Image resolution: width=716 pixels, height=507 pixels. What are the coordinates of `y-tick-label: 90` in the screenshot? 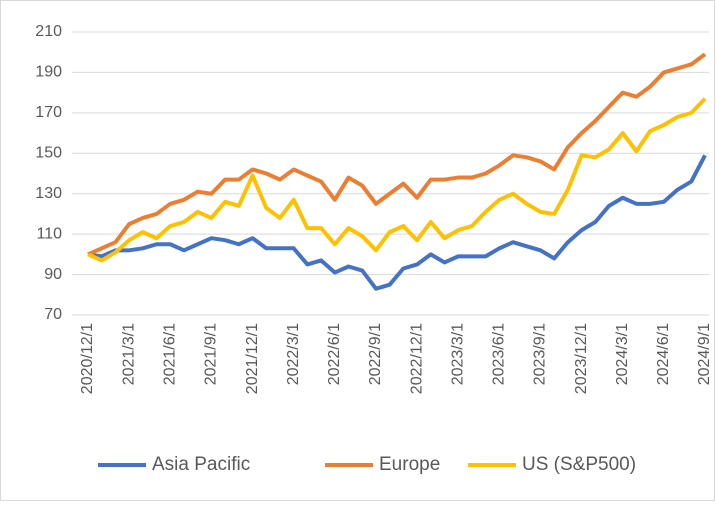 It's located at (53, 274).